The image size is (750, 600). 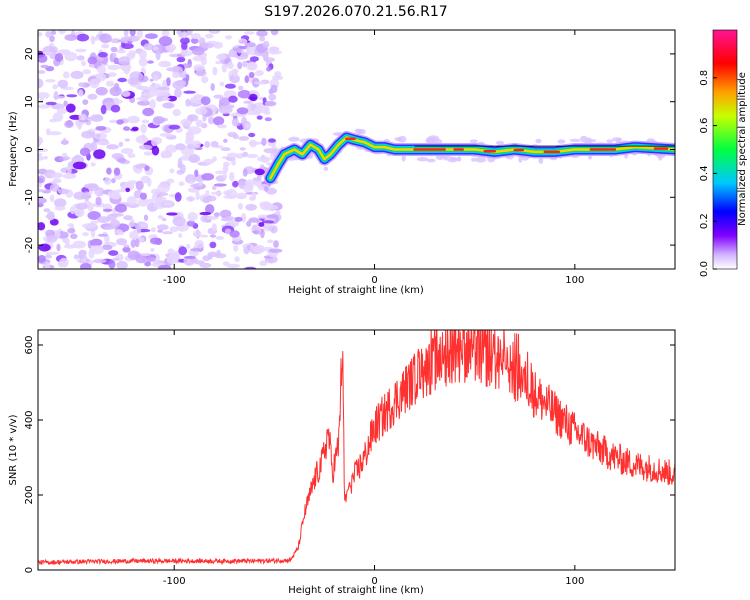 I want to click on snr-xtick-label: 100, so click(x=574, y=581).